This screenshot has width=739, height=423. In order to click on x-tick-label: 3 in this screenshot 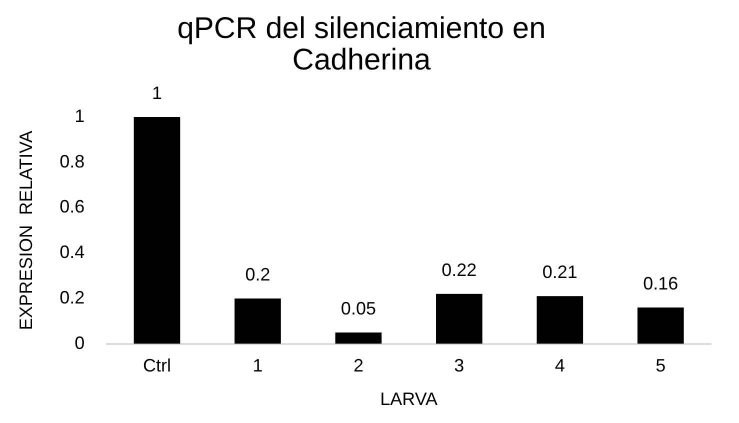, I will do `click(459, 366)`.